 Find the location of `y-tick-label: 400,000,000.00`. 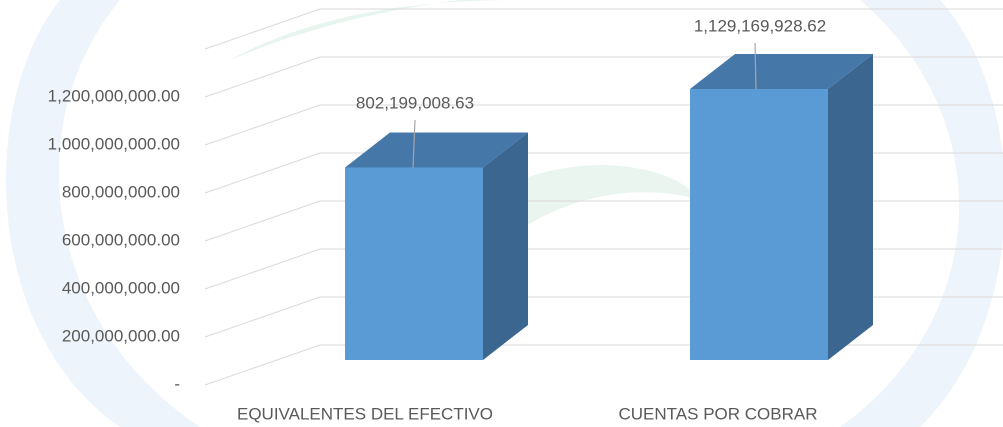

y-tick-label: 400,000,000.00 is located at coordinates (121, 287).